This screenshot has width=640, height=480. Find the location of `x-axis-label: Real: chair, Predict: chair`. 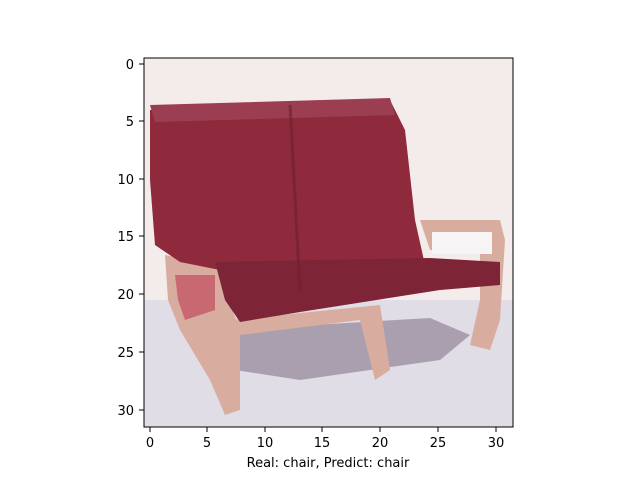

x-axis-label: Real: chair, Predict: chair is located at coordinates (328, 463).